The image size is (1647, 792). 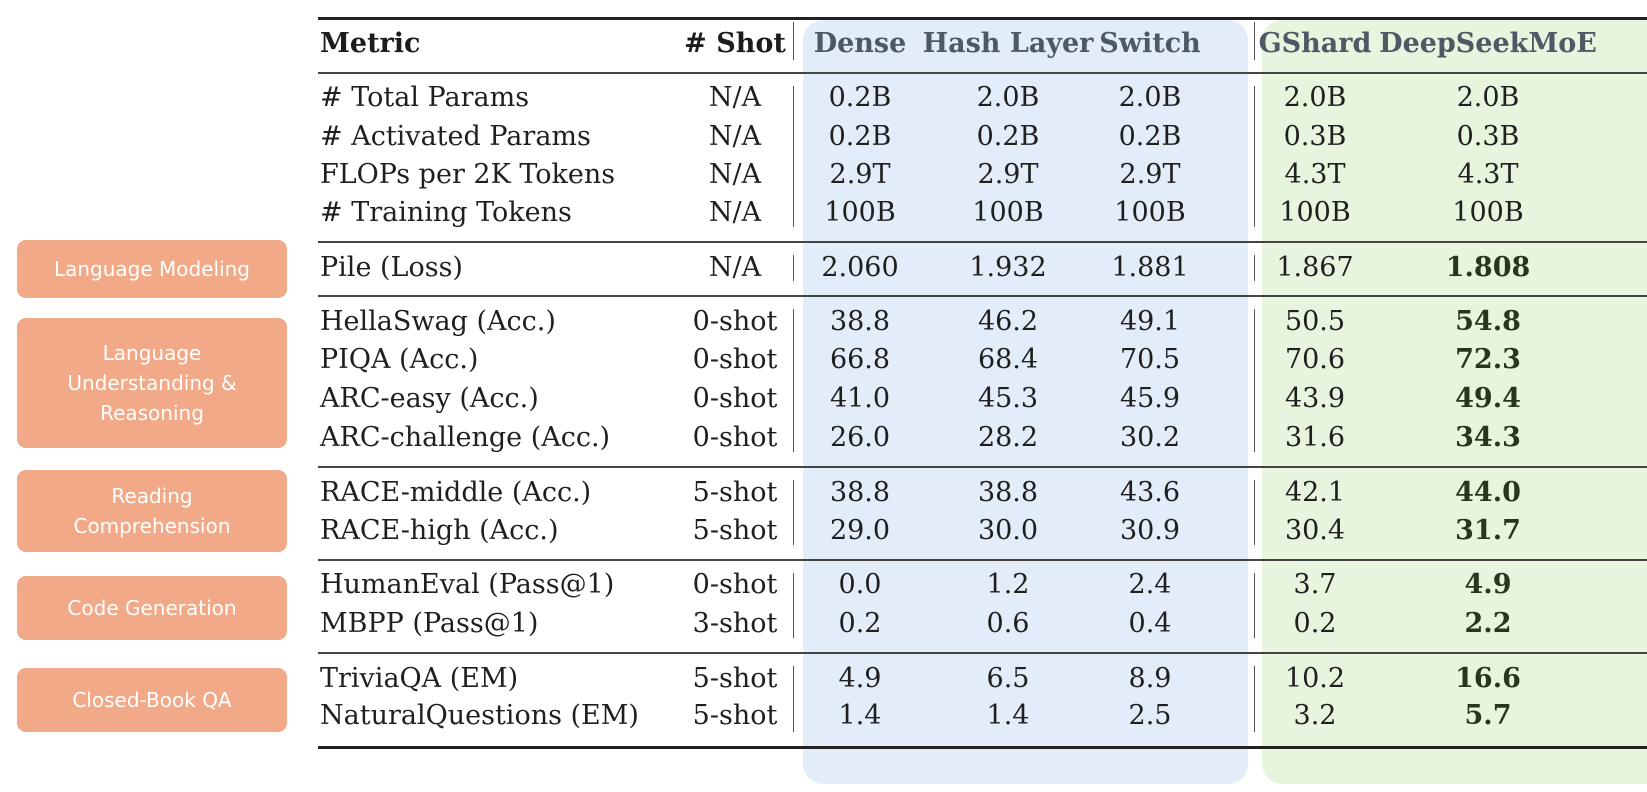 I want to click on table-cell: 70.6, so click(x=1315, y=359).